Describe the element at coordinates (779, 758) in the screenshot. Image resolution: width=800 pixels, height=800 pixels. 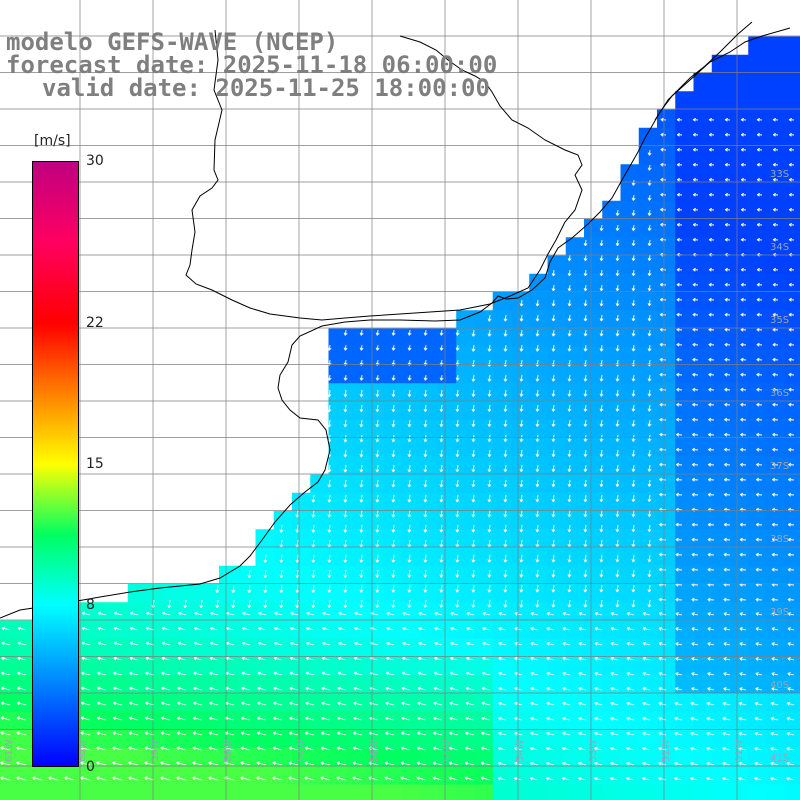
I see `latitude-label: 41S` at that location.